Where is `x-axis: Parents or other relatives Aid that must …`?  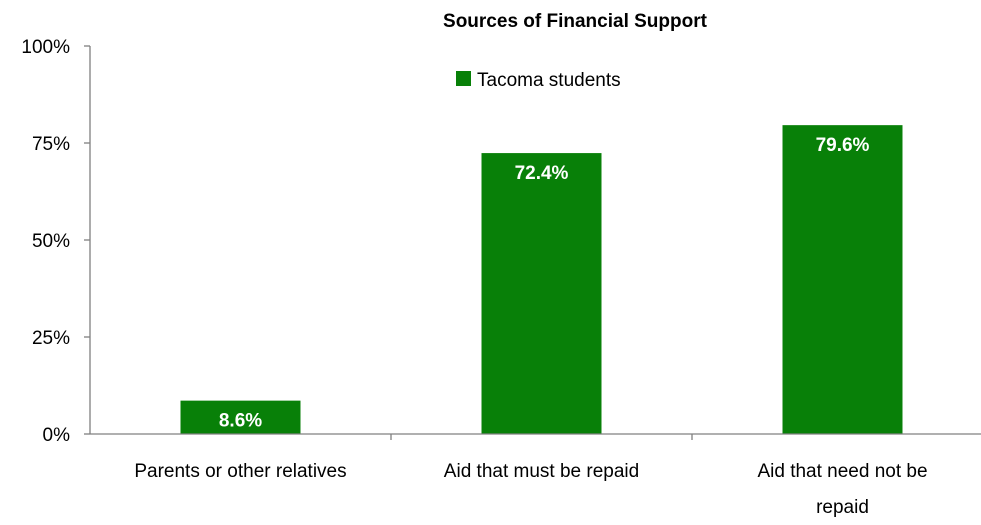
x-axis: Parents or other relatives Aid that must … is located at coordinates (535, 475).